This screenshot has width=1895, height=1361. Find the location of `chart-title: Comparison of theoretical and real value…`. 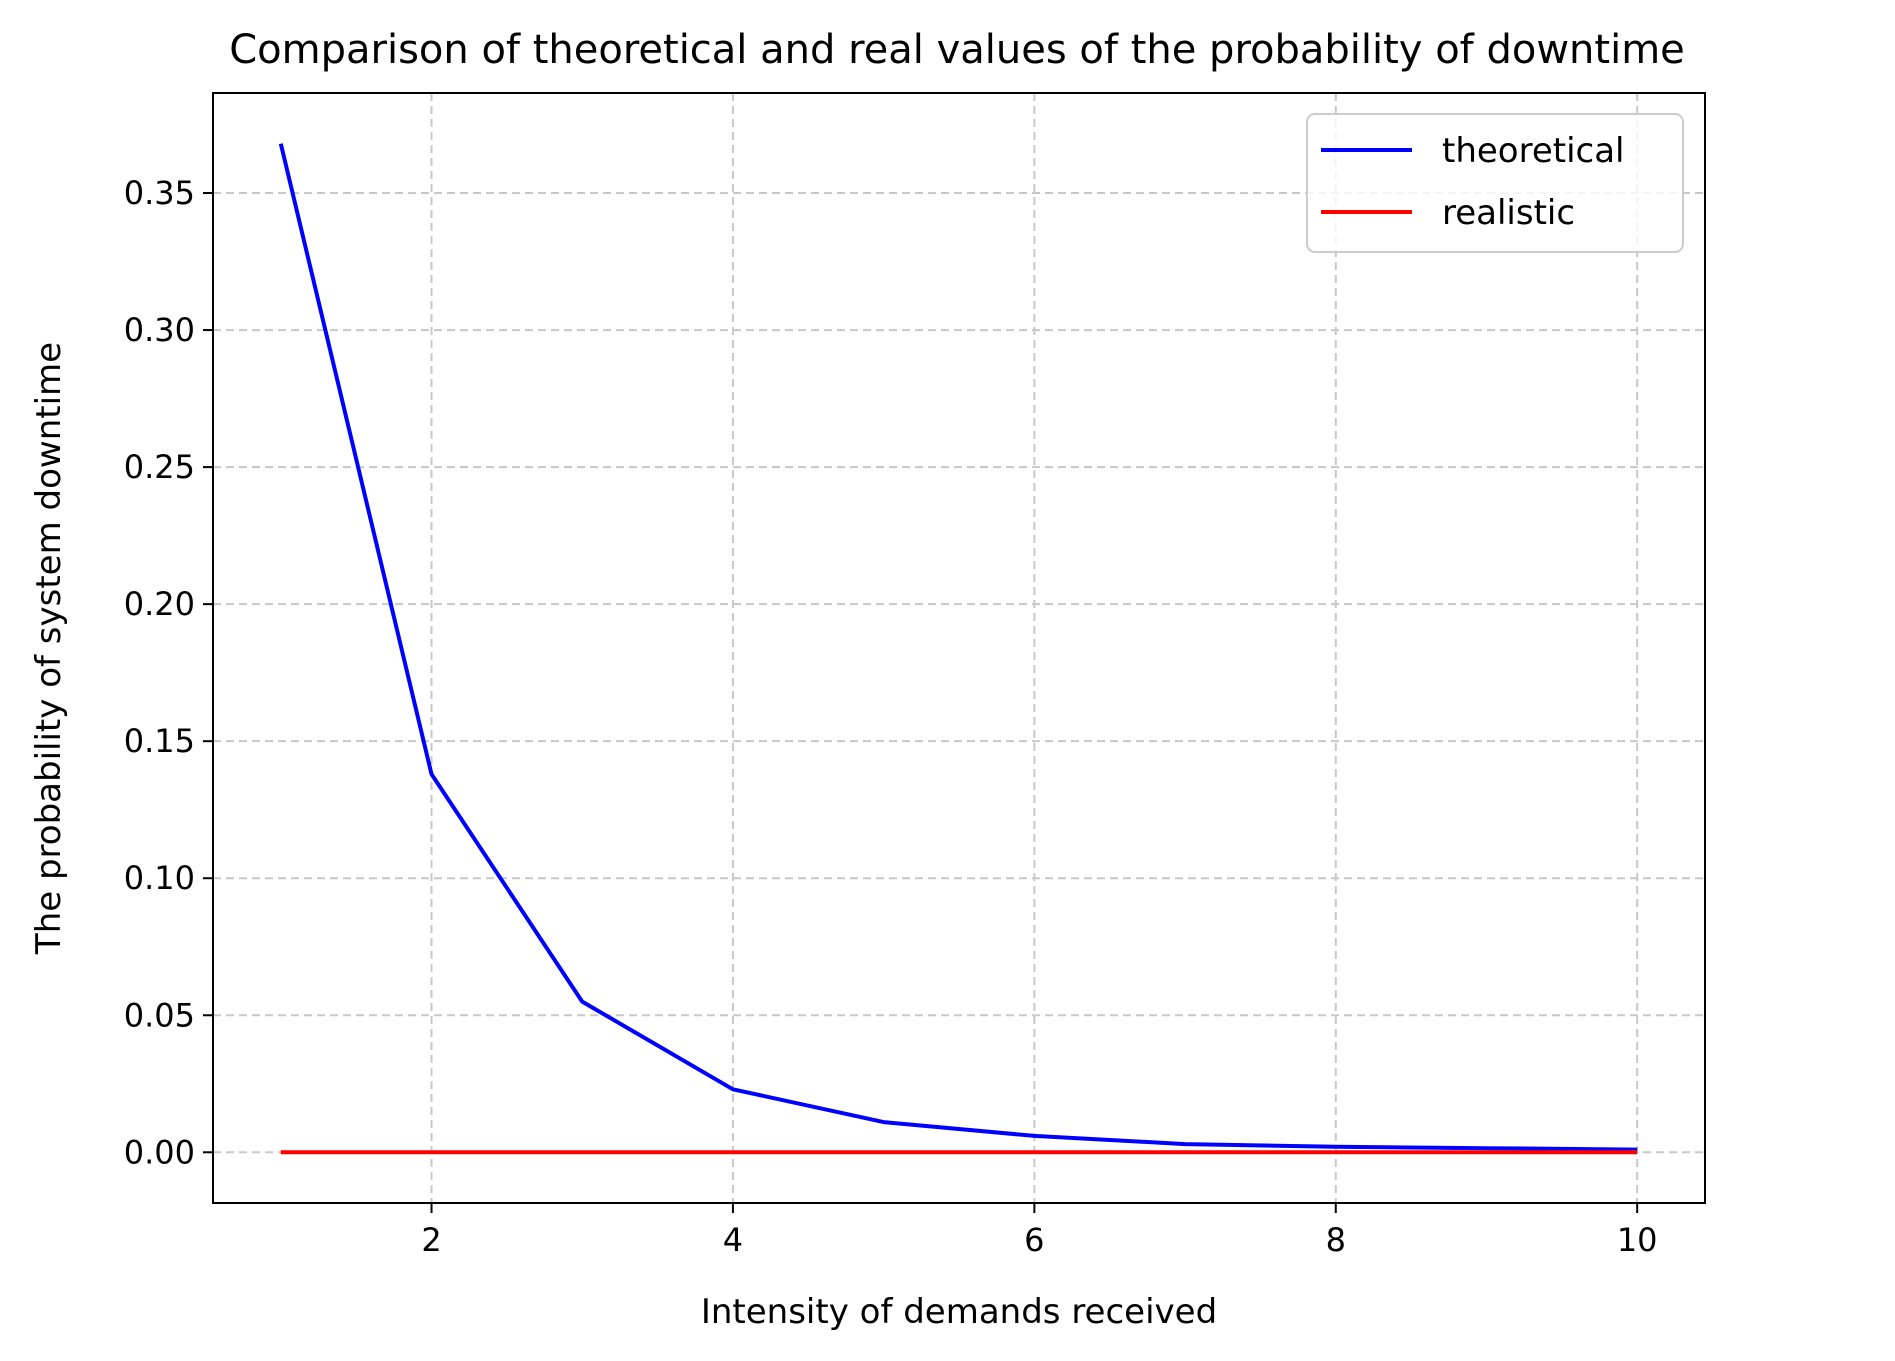

chart-title: Comparison of theoretical and real value… is located at coordinates (957, 50).